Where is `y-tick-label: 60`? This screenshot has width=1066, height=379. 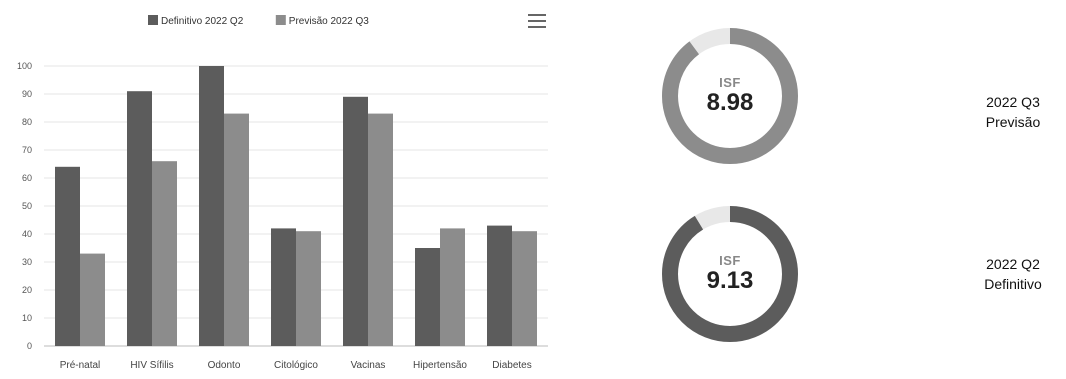 y-tick-label: 60 is located at coordinates (27, 178).